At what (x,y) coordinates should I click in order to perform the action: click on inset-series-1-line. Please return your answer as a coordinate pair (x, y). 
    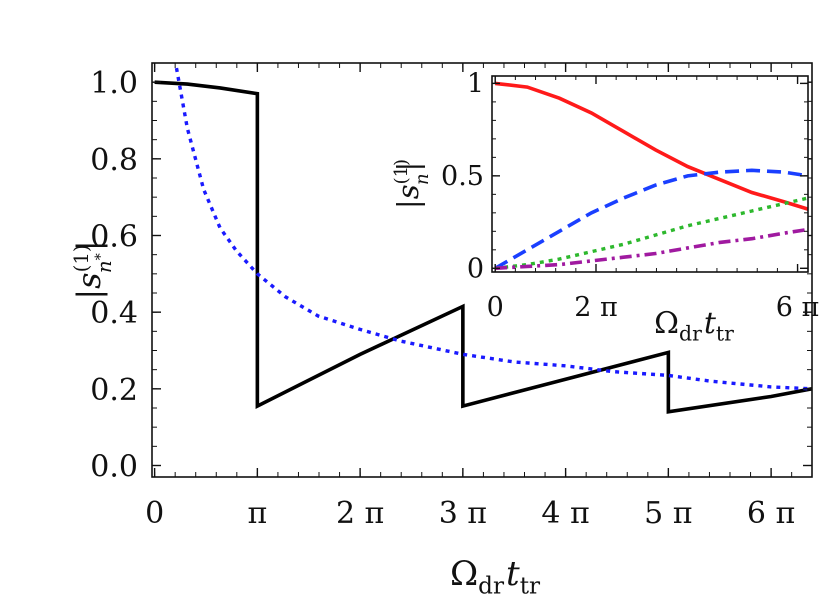
    Looking at the image, I should click on (651, 146).